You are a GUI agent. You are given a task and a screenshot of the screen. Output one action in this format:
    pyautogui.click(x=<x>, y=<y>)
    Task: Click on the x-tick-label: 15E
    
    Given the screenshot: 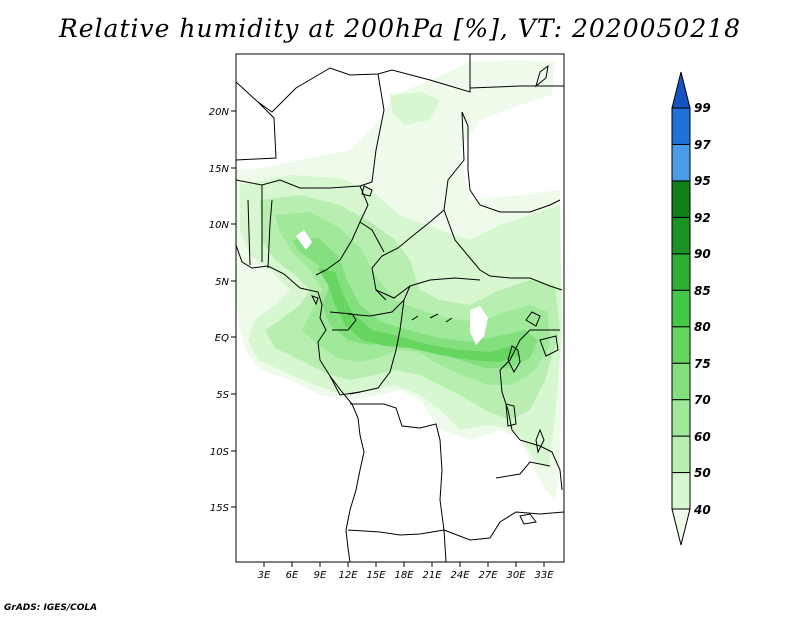 What is the action you would take?
    pyautogui.click(x=376, y=575)
    